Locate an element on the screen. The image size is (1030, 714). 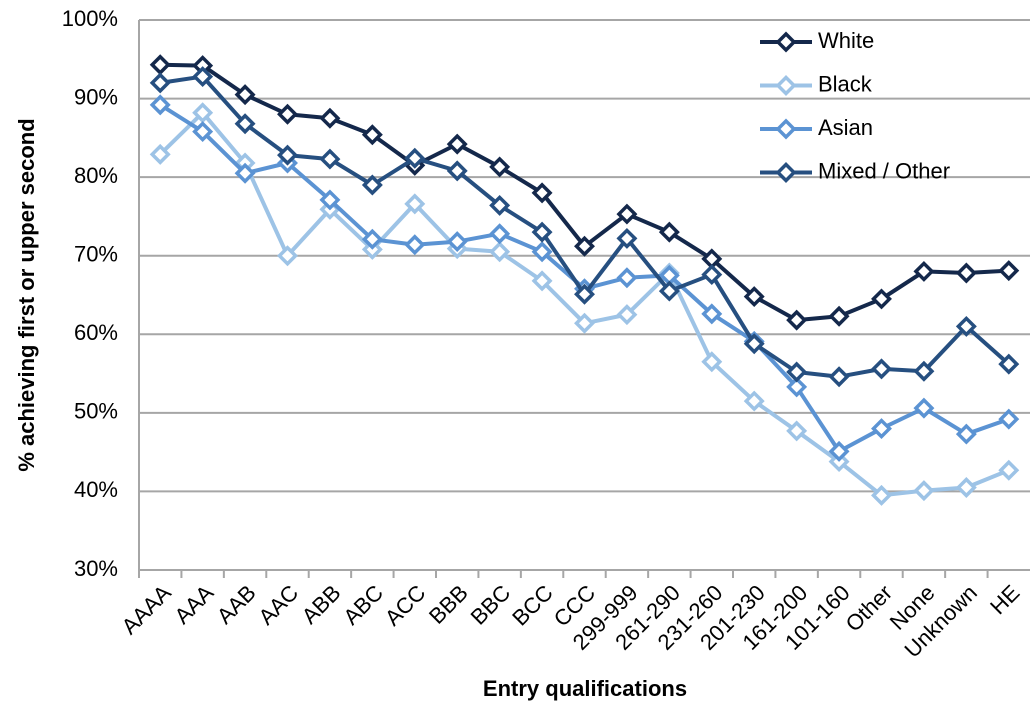
x-tick-label: AAAA is located at coordinates (146, 609).